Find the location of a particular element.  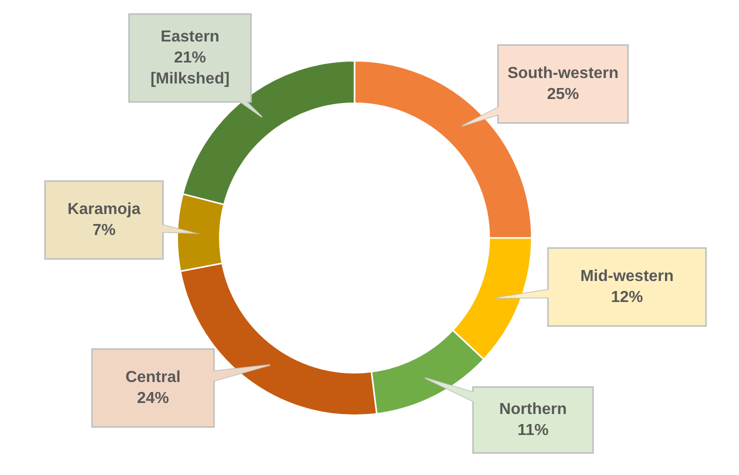

data-label: 12% is located at coordinates (627, 297).